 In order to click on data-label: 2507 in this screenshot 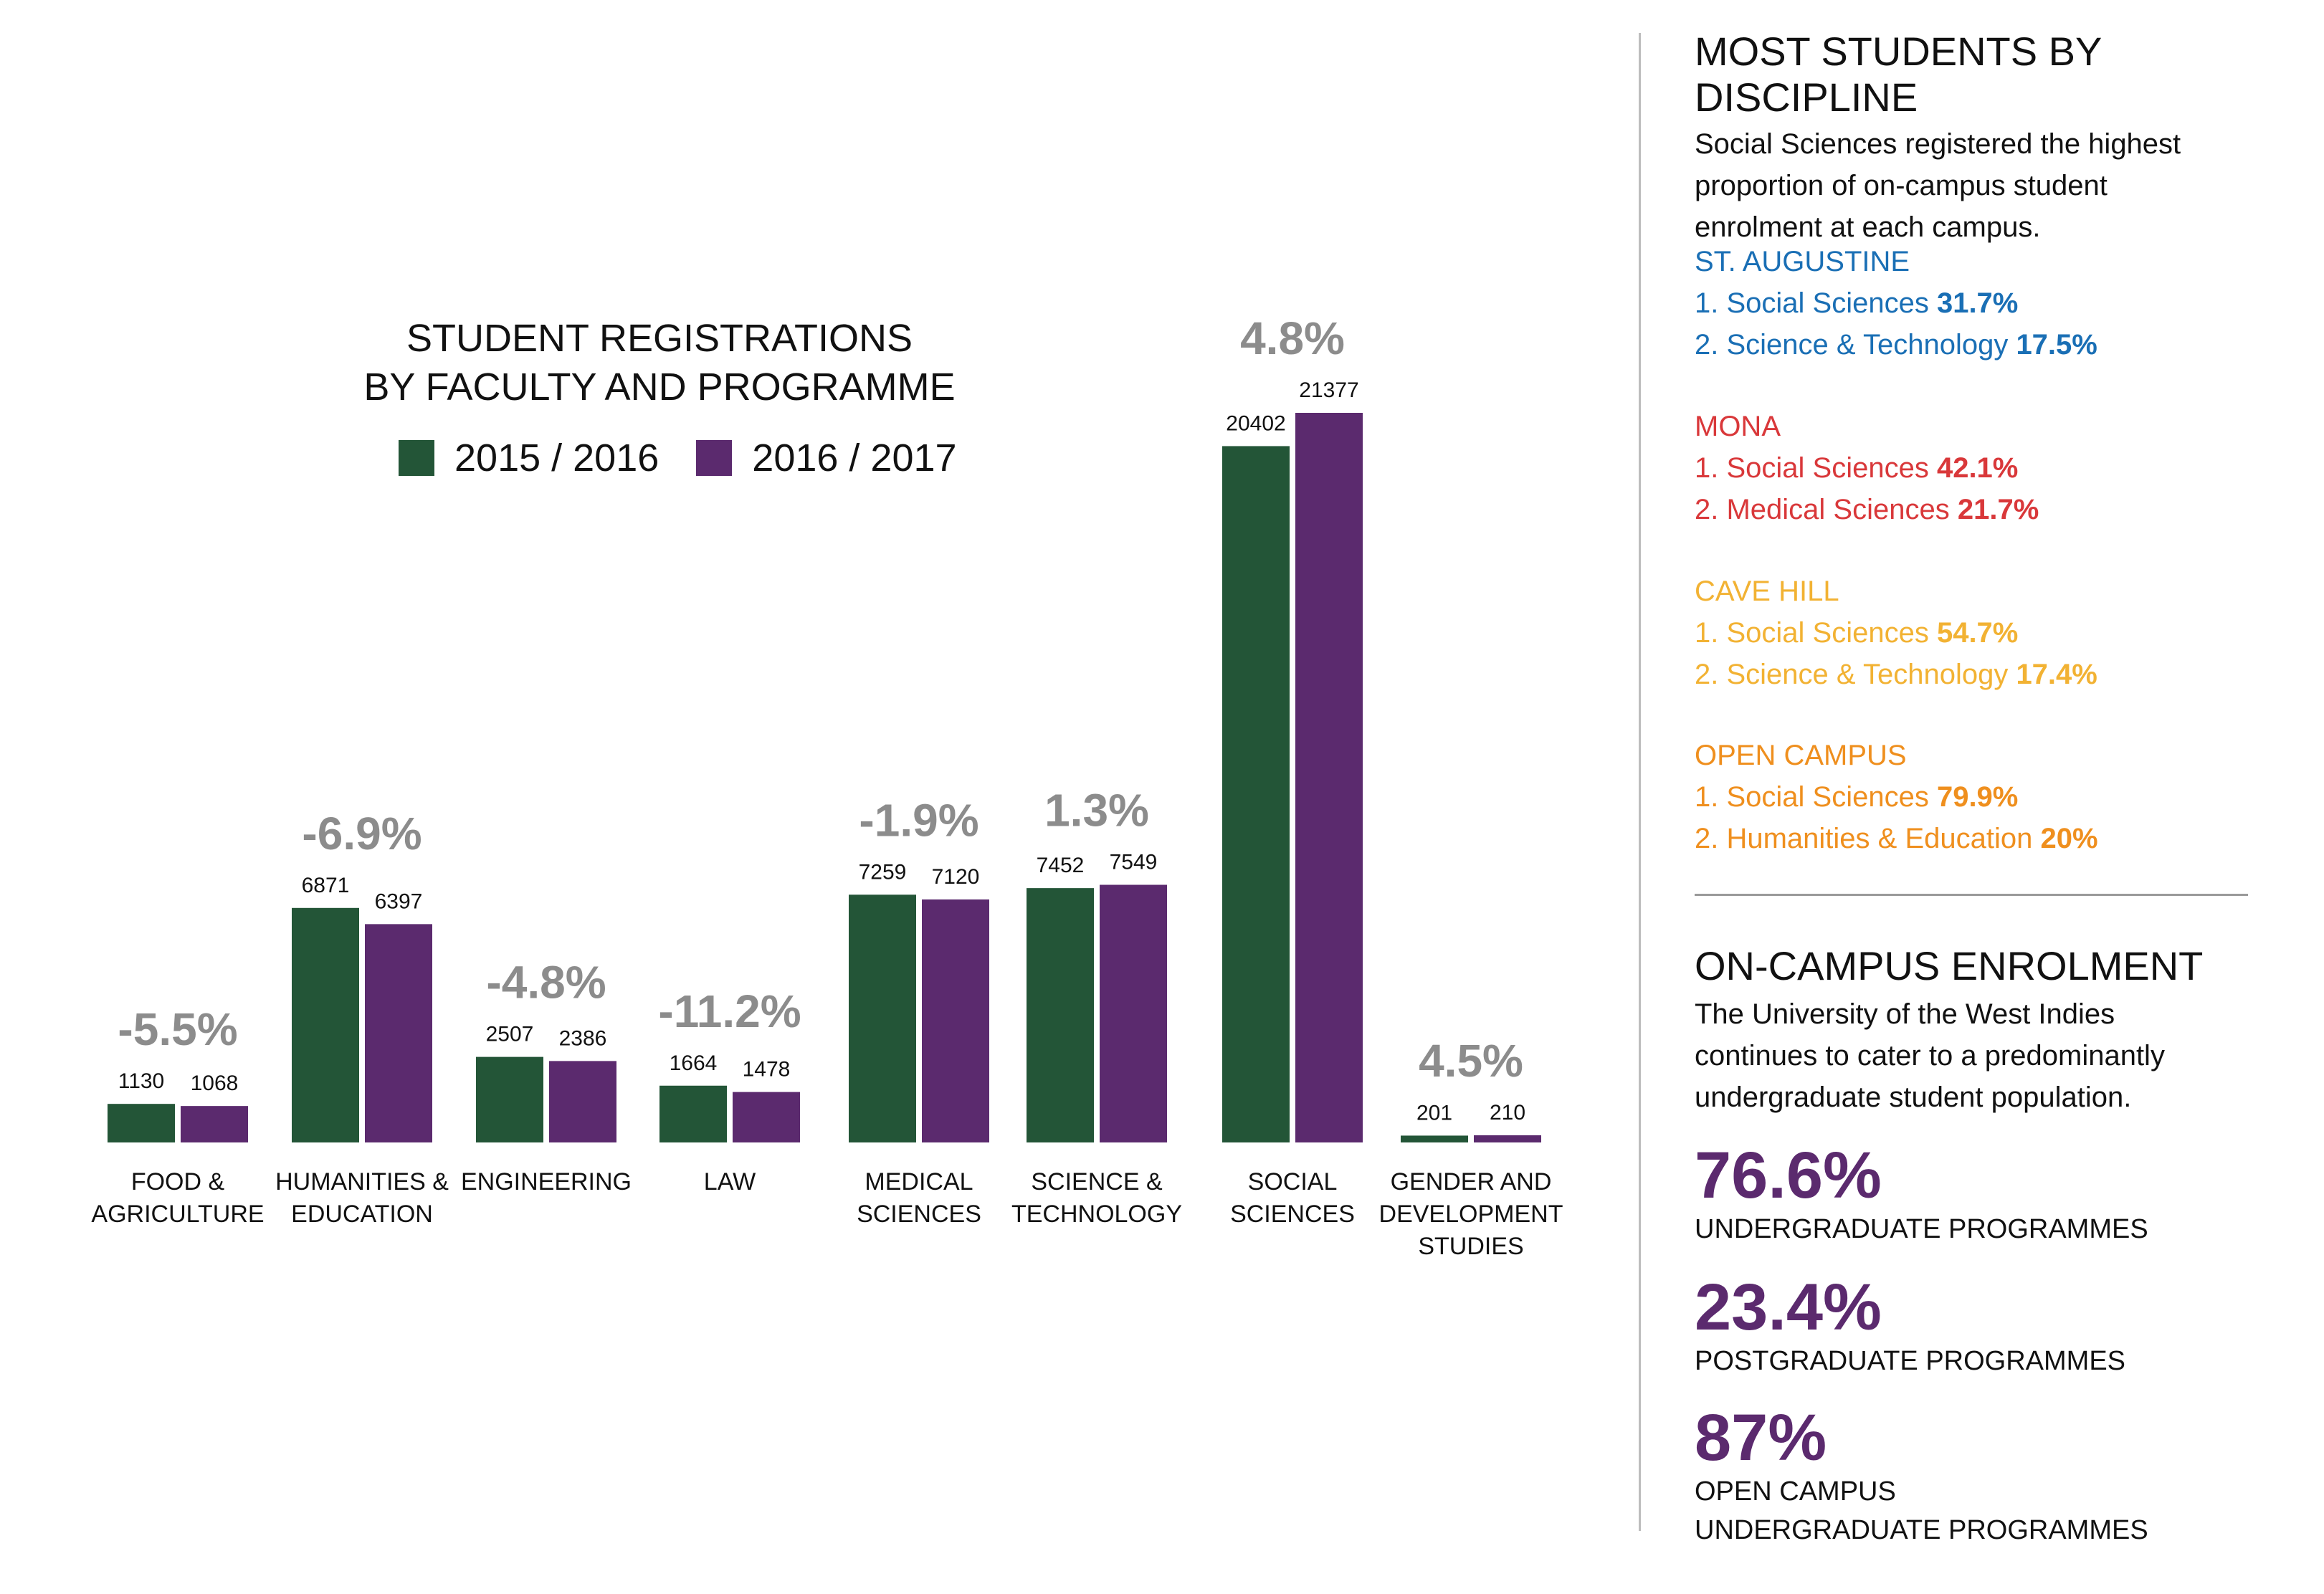, I will do `click(510, 1034)`.